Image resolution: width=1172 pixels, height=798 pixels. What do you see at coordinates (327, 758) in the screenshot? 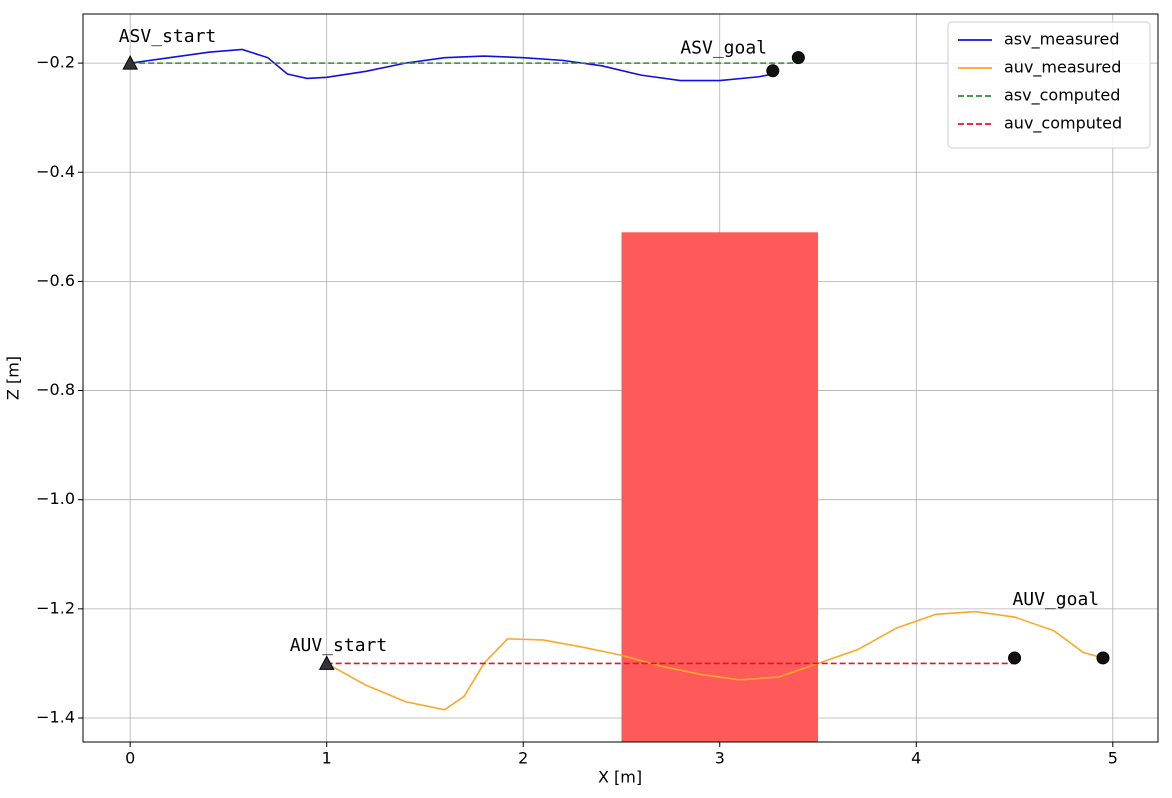
I see `x-tick-label: 1` at bounding box center [327, 758].